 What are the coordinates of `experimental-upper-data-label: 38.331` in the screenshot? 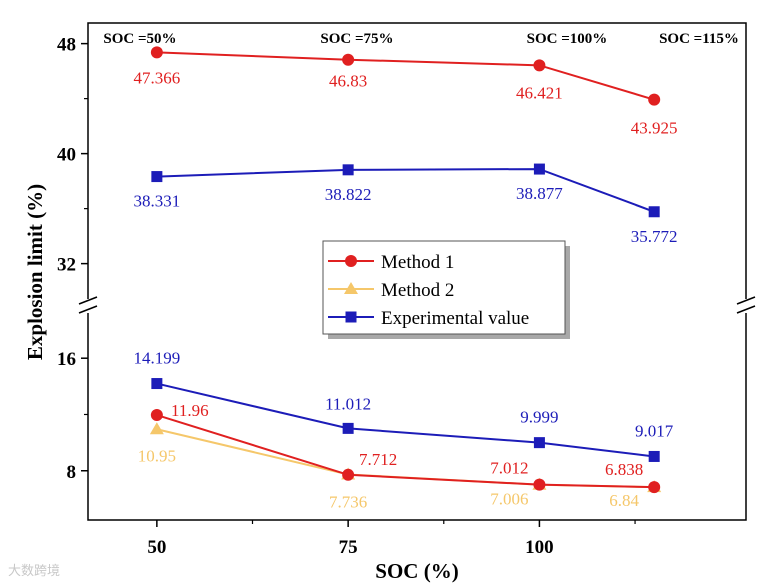 It's located at (156, 201).